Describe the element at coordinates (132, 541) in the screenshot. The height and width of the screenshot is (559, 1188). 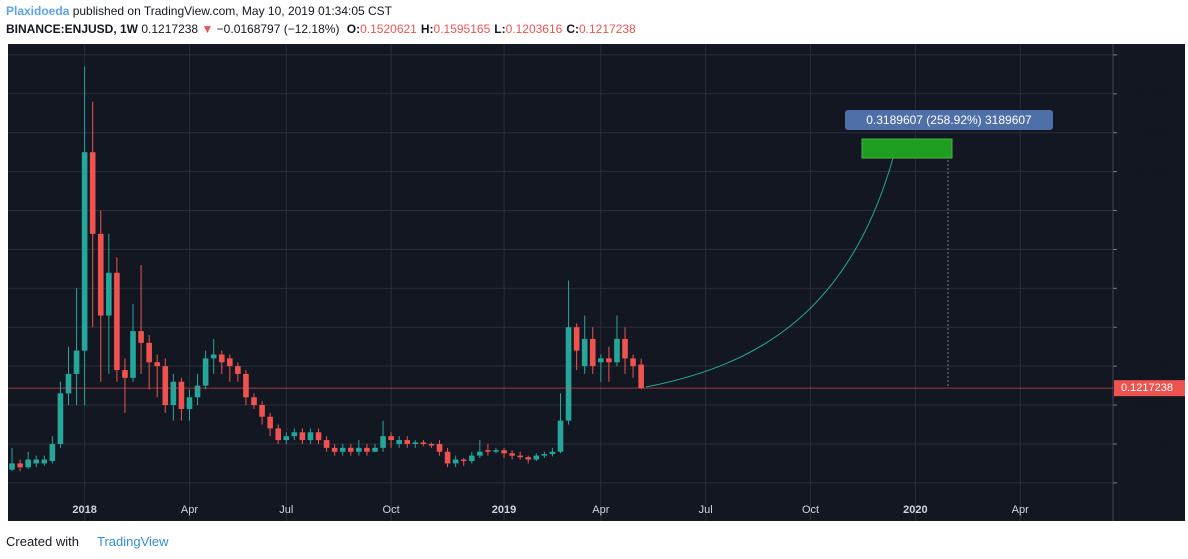
I see `brand: TradingView` at that location.